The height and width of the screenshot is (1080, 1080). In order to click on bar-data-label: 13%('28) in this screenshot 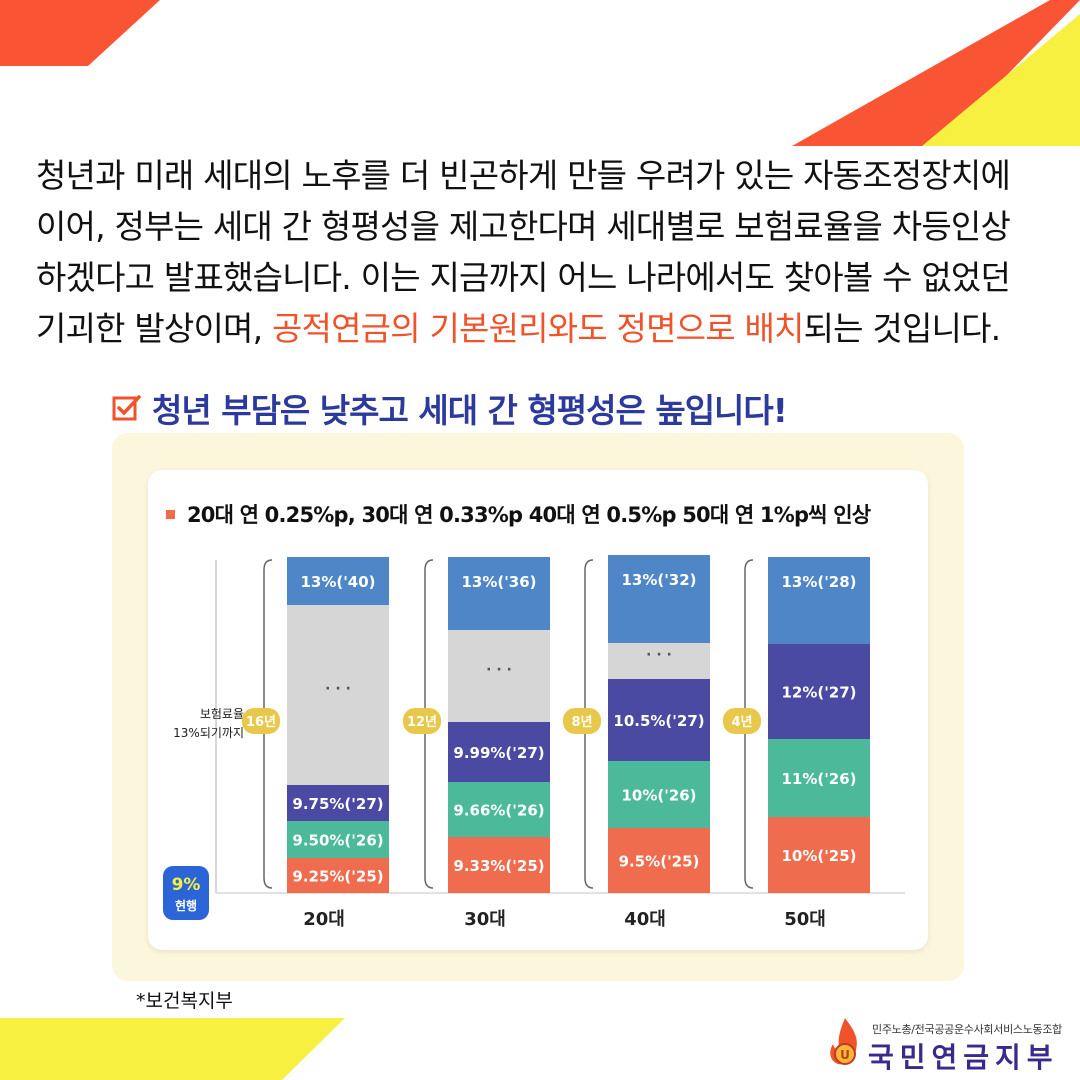, I will do `click(818, 582)`.